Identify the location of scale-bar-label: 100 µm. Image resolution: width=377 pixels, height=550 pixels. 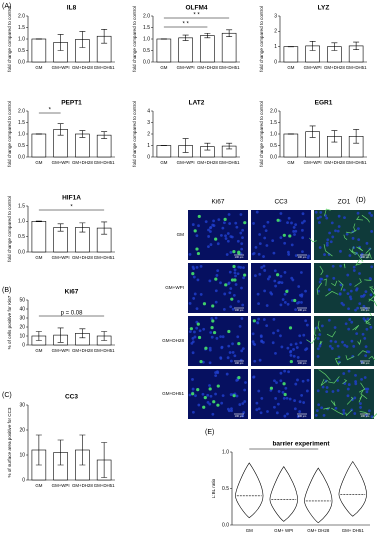
(302, 363).